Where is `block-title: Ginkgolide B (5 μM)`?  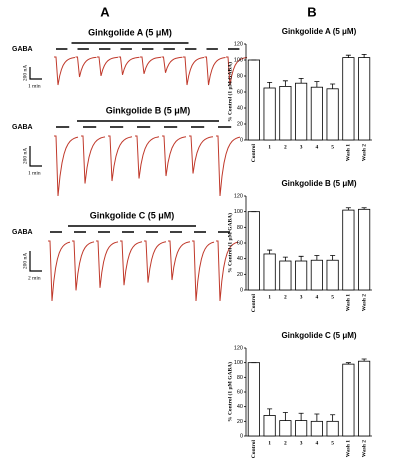 block-title: Ginkgolide B (5 μM) is located at coordinates (148, 110).